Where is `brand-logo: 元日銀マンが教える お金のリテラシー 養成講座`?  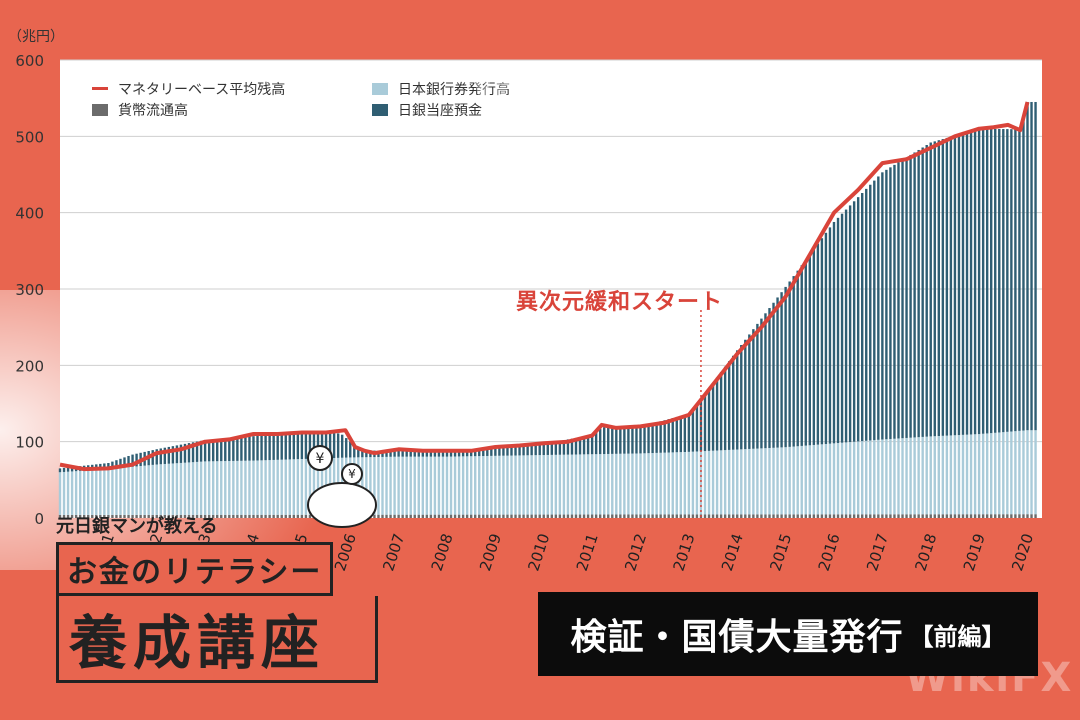
brand-logo: 元日銀マンが教える お金のリテラシー 養成講座 is located at coordinates (217, 597).